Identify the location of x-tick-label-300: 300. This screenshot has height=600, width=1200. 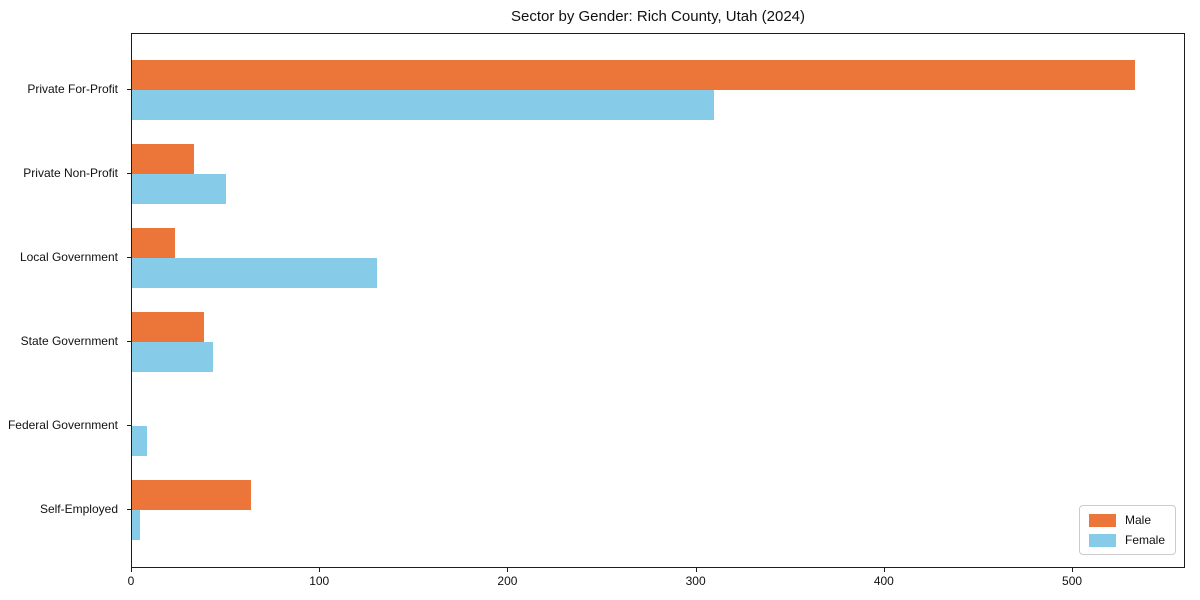
(695, 581).